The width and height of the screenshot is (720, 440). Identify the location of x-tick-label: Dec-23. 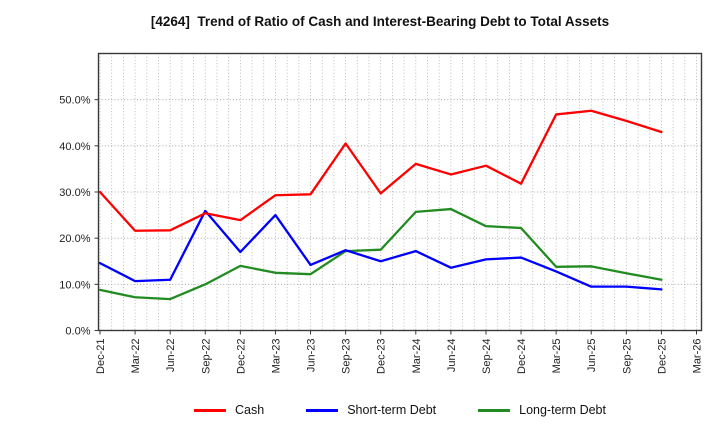
(382, 356).